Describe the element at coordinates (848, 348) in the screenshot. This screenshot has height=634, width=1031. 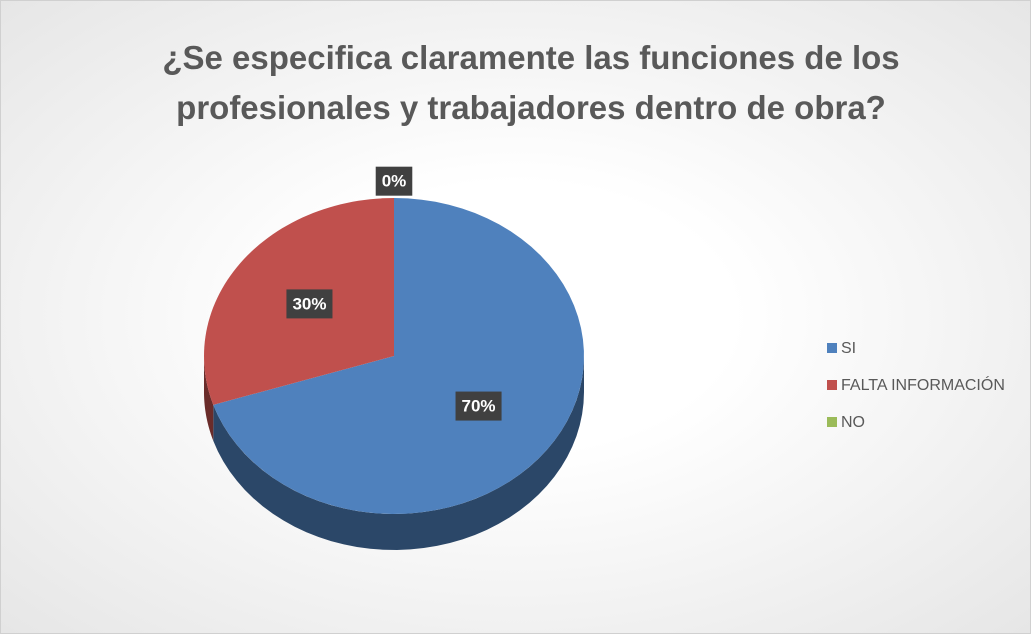
I see `legend-label: SI` at that location.